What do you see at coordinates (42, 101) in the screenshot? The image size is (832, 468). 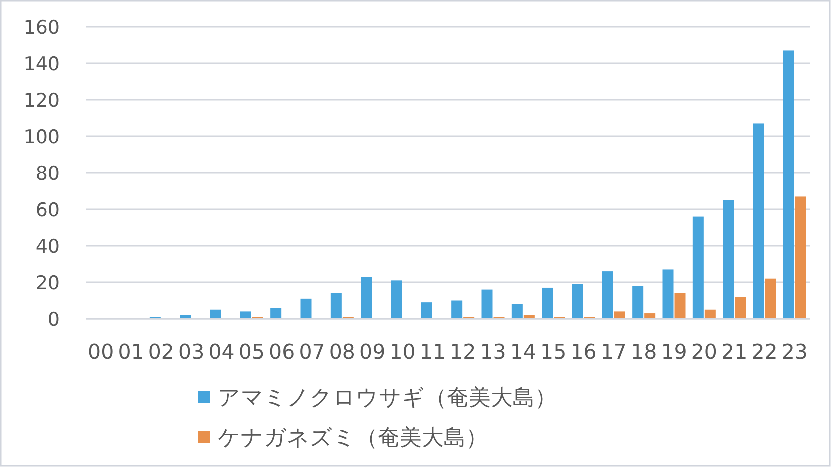 I see `y-tick-label: 120` at bounding box center [42, 101].